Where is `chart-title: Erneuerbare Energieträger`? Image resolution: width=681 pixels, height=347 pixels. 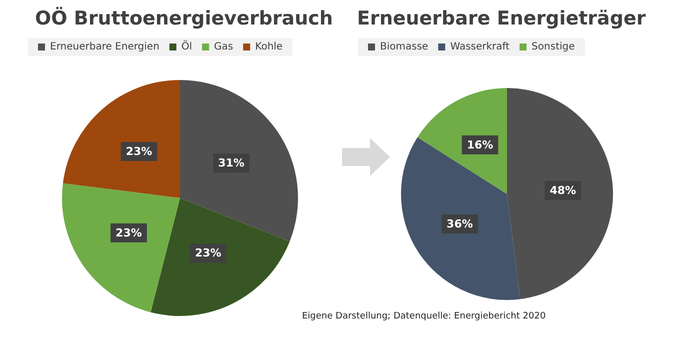 chart-title: Erneuerbare Energieträger is located at coordinates (501, 19).